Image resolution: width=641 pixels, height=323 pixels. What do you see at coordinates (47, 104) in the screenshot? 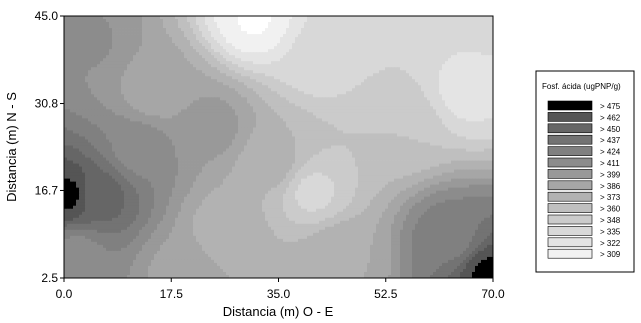
I see `y-tick-label: 30.8` at bounding box center [47, 104].